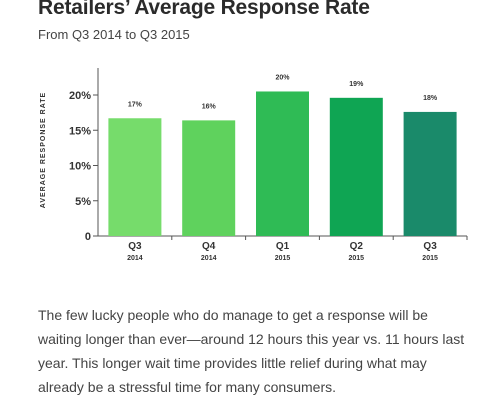  I want to click on y-tick-label: 0, so click(88, 237).